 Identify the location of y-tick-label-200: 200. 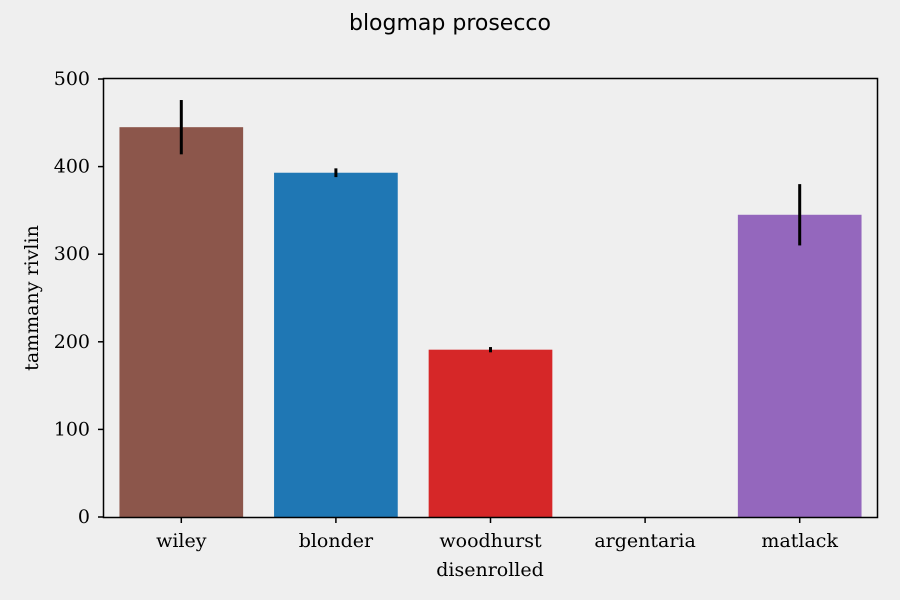
(72, 342).